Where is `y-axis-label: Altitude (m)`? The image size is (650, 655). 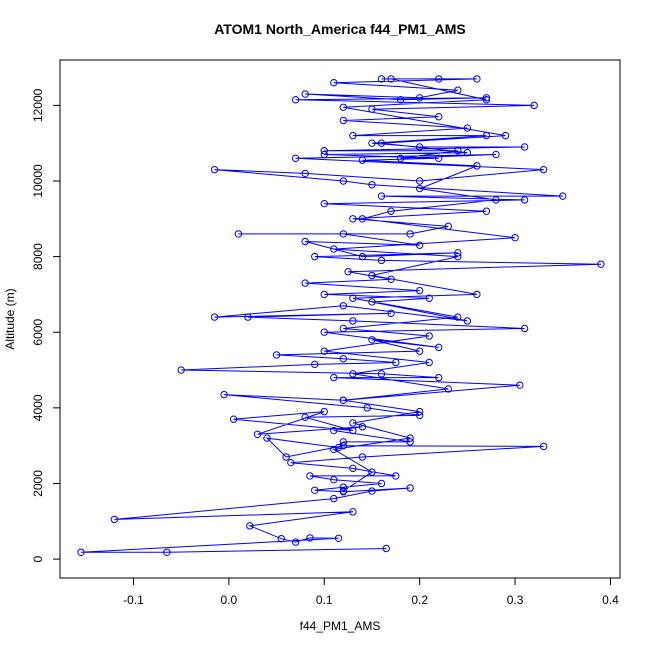
y-axis-label: Altitude (m) is located at coordinates (10, 318).